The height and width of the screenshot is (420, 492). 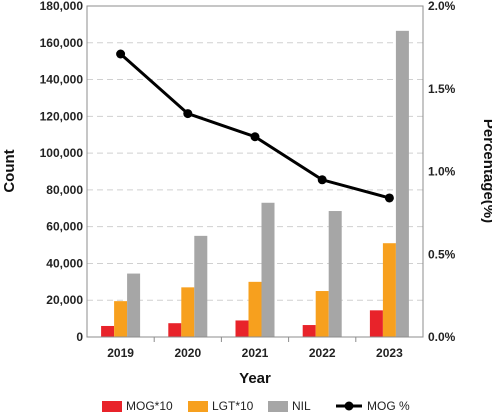 I want to click on y-right-tick-label: 1.0%, so click(x=442, y=172).